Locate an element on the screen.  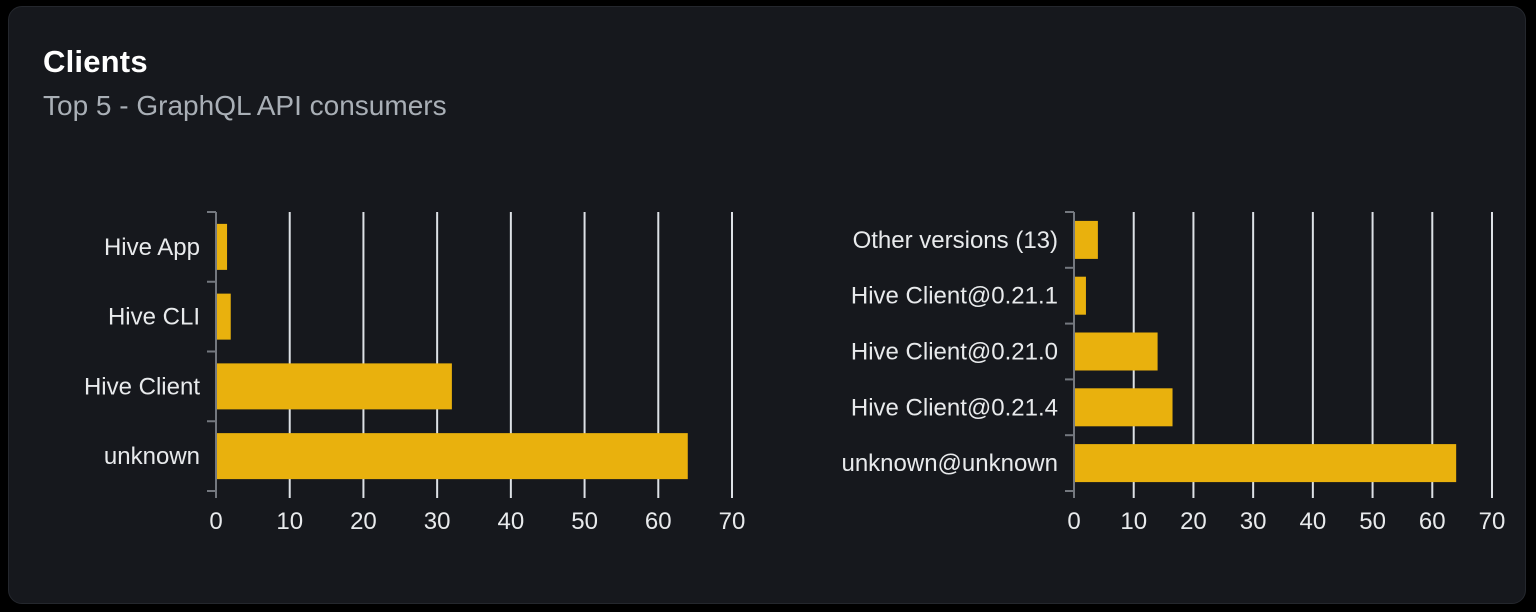
category-label: unknown@unknown is located at coordinates (949, 463).